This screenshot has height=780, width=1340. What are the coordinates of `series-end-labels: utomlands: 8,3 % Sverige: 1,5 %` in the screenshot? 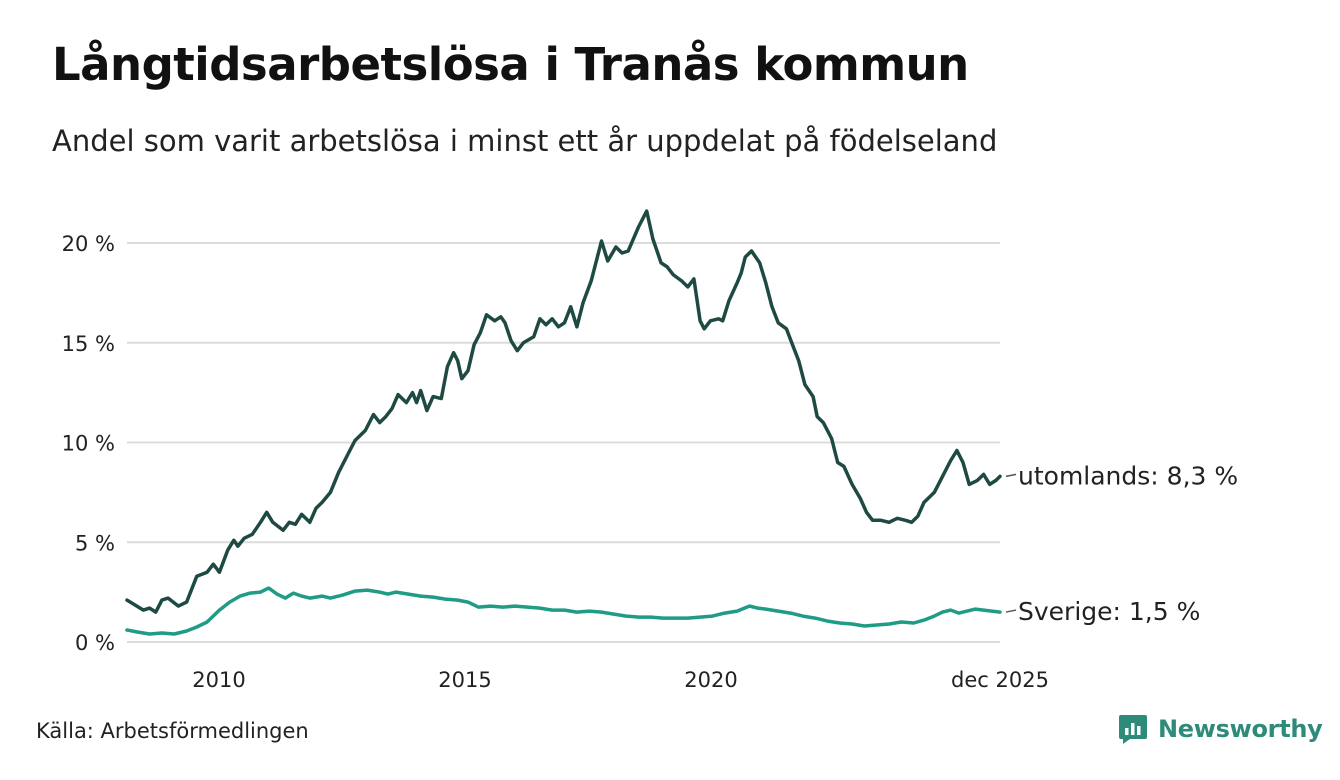 It's located at (1121, 543).